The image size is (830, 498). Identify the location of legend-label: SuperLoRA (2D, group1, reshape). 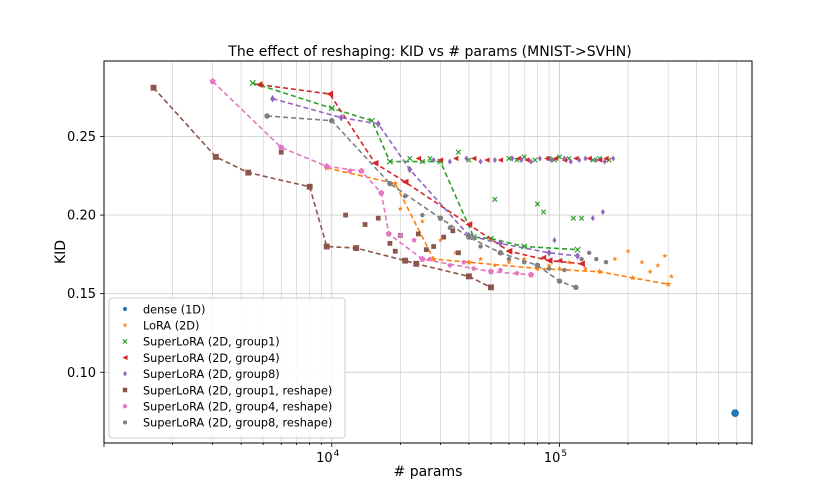
(237, 390).